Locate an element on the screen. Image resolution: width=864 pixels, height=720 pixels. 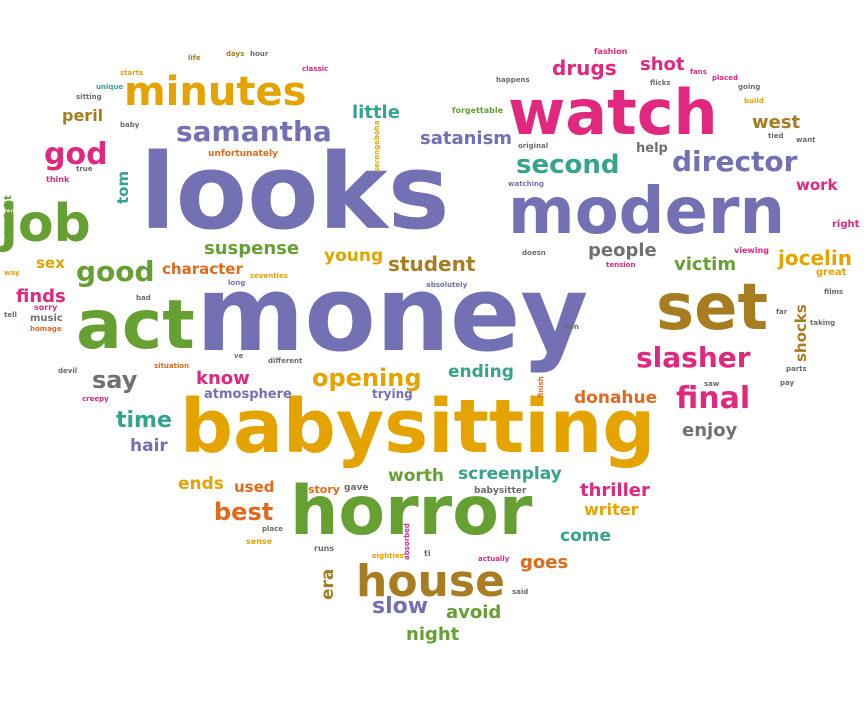
word-samantha: samantha is located at coordinates (254, 131).